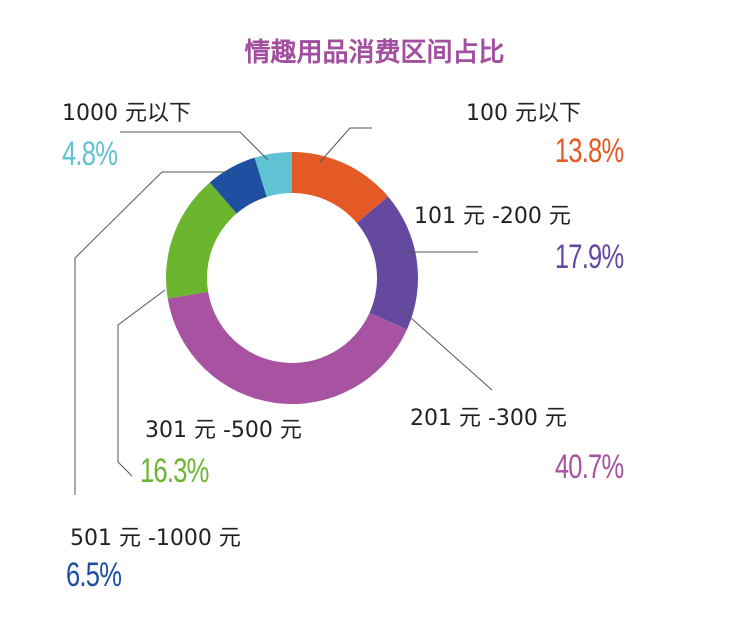 The image size is (749, 618). I want to click on label-301-500: 301 元 -500 元, so click(223, 430).